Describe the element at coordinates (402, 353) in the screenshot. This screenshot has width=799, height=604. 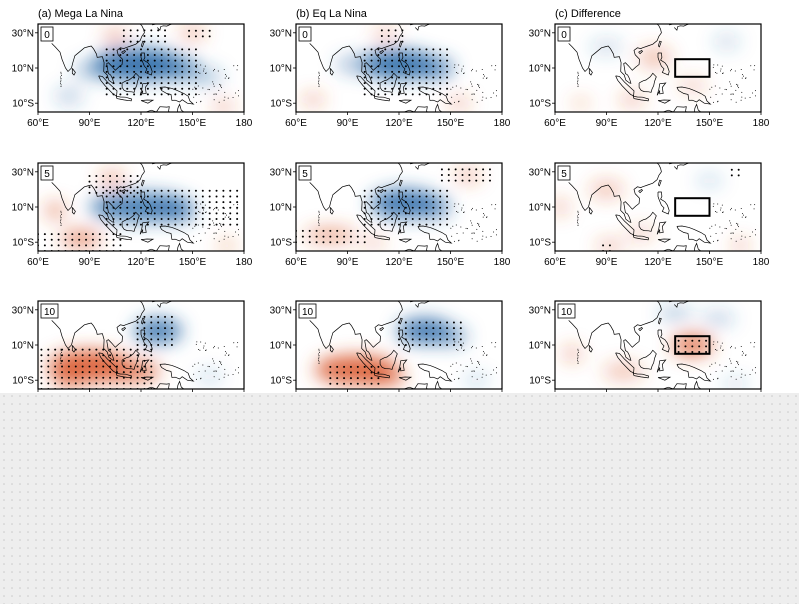
I see `anomaly-field` at that location.